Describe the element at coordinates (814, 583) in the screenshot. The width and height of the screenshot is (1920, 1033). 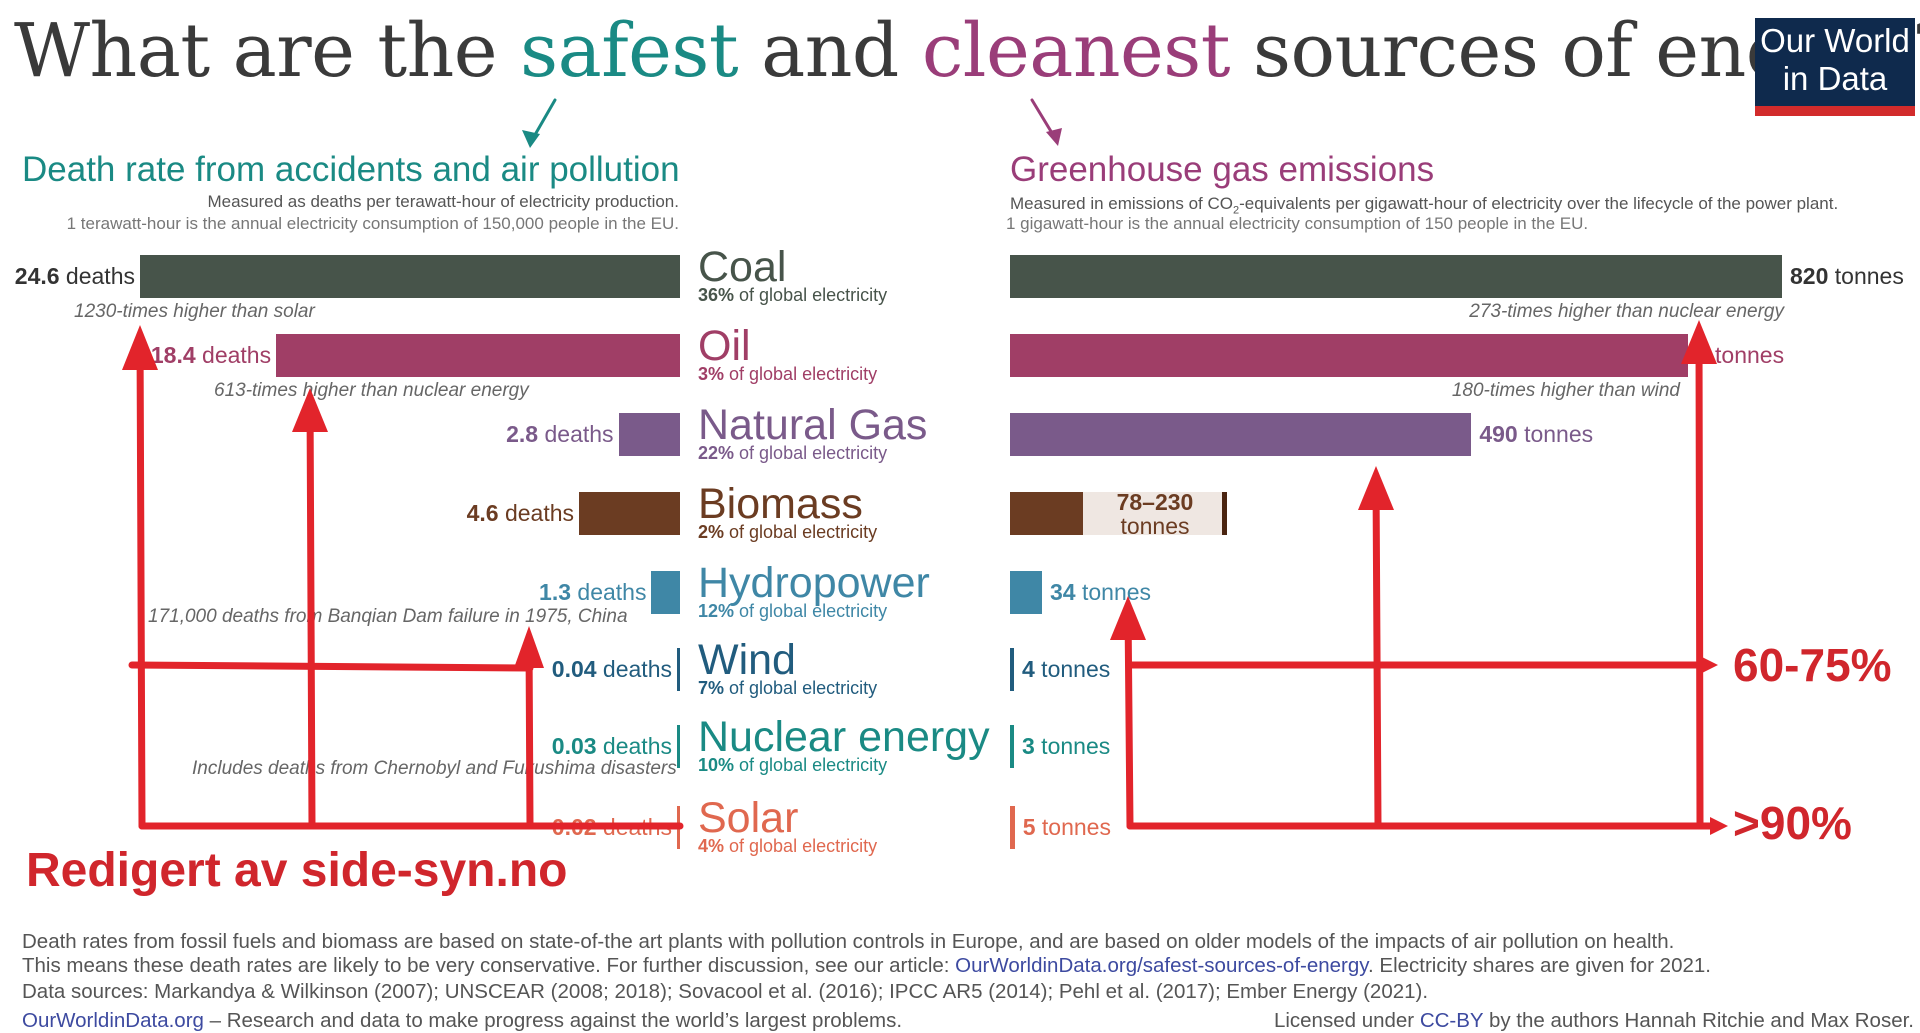
I see `source-name-hydropower: Hydropower` at that location.